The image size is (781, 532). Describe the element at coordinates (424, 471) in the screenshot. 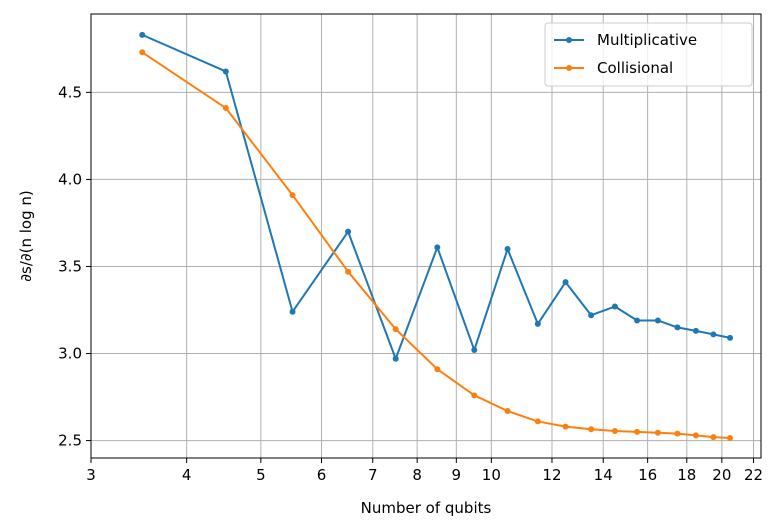

I see `x-axis-ticks: 3 4 5 6 7 8 9 10 12 14 16 18 20 22` at that location.